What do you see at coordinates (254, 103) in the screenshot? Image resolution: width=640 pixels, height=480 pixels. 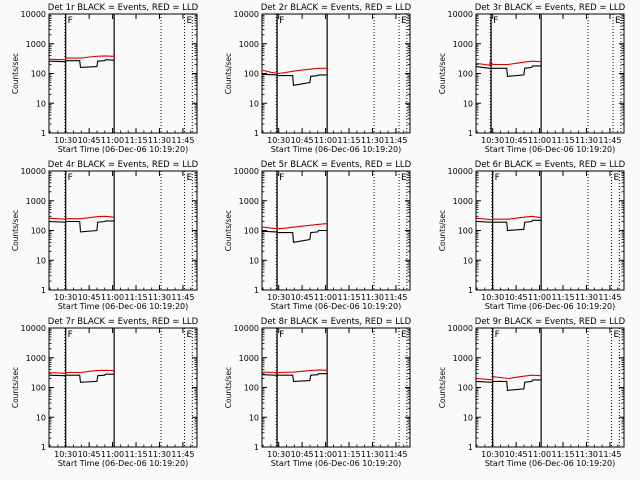 I see `panel-2-ytick-label-1: 10` at bounding box center [254, 103].